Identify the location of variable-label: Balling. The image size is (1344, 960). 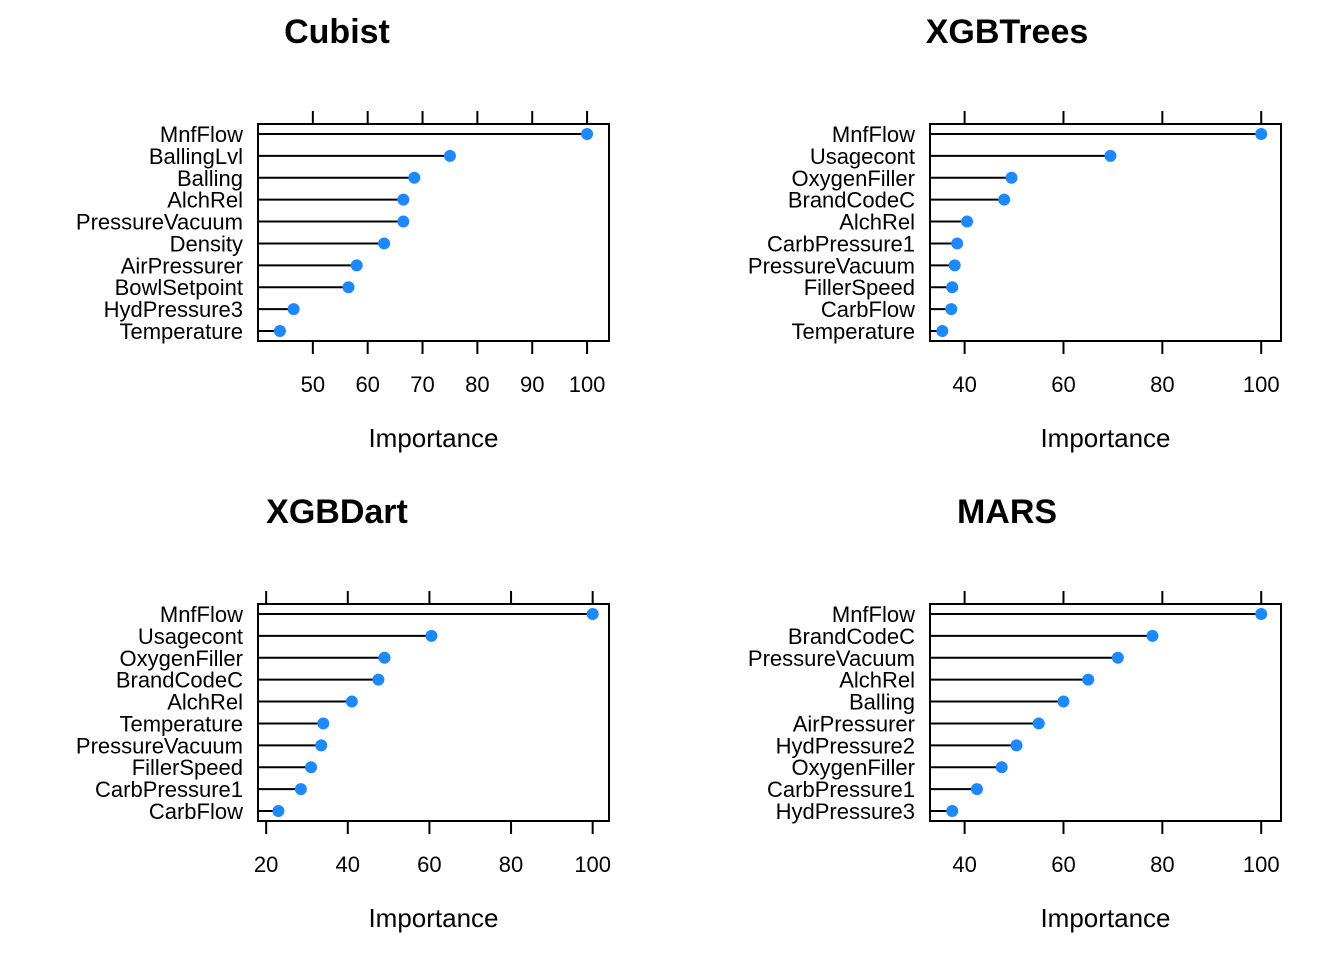
(882, 702).